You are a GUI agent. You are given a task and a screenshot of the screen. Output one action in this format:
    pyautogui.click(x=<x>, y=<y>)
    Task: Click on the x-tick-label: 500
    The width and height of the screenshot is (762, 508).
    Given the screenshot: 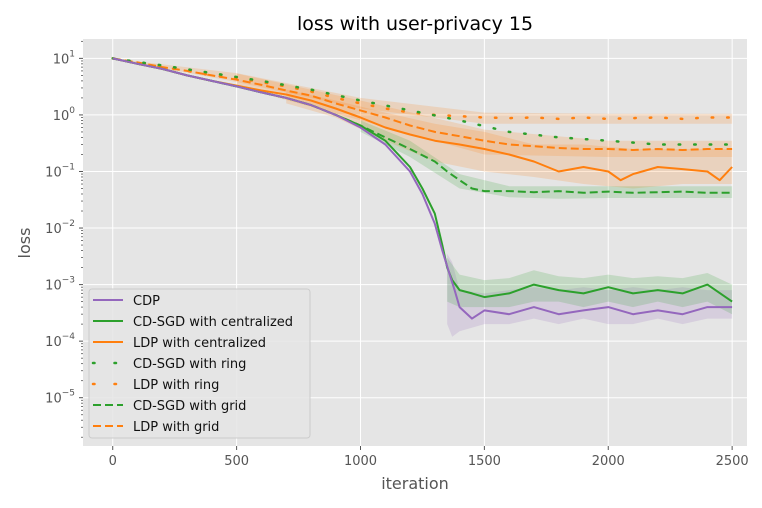 What is the action you would take?
    pyautogui.click(x=236, y=461)
    